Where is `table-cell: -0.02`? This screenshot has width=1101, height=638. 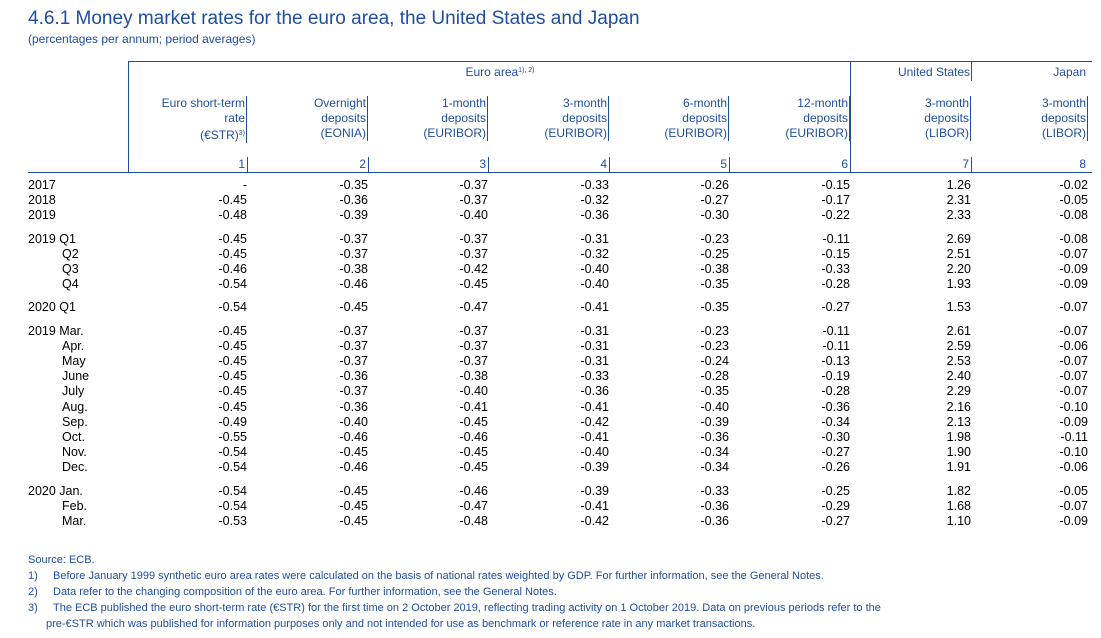
table-cell: -0.02 is located at coordinates (1074, 185).